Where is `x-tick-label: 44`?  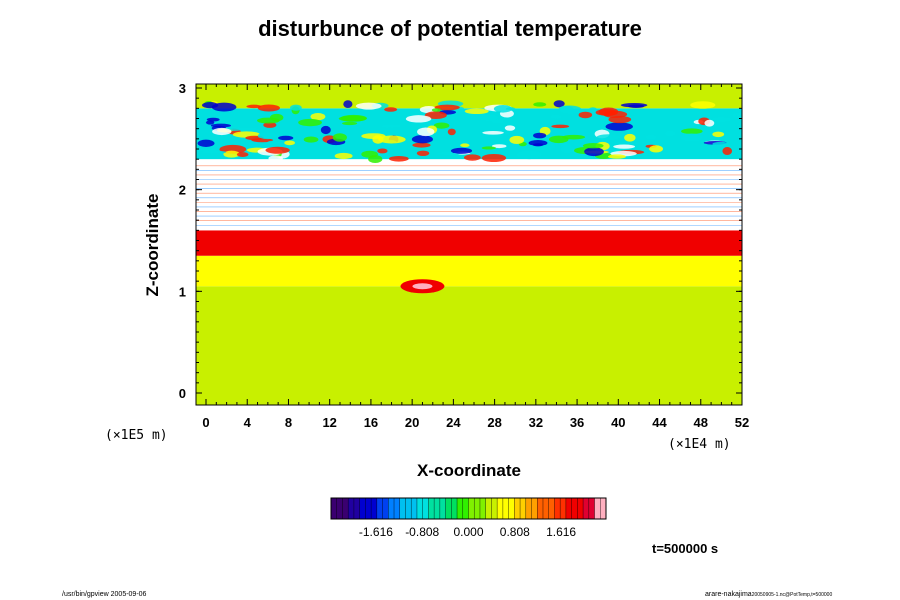 x-tick-label: 44 is located at coordinates (659, 422).